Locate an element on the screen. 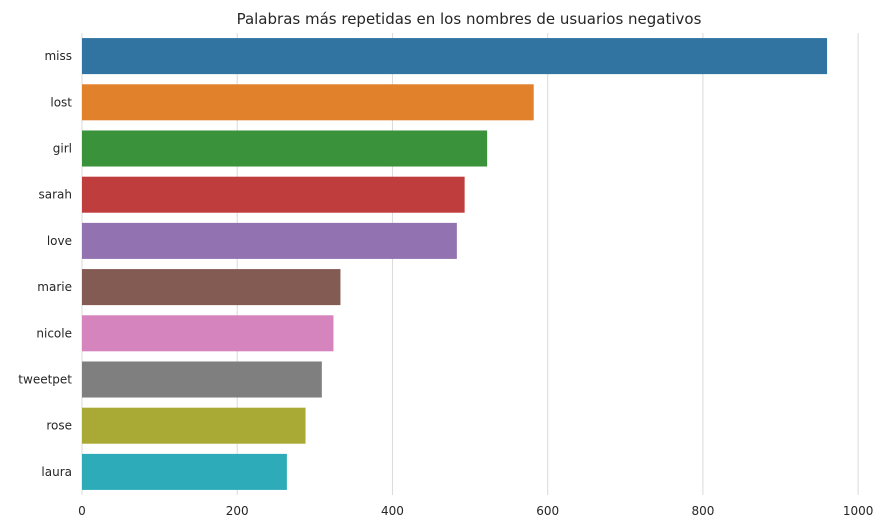  bar-miss is located at coordinates (455, 56).